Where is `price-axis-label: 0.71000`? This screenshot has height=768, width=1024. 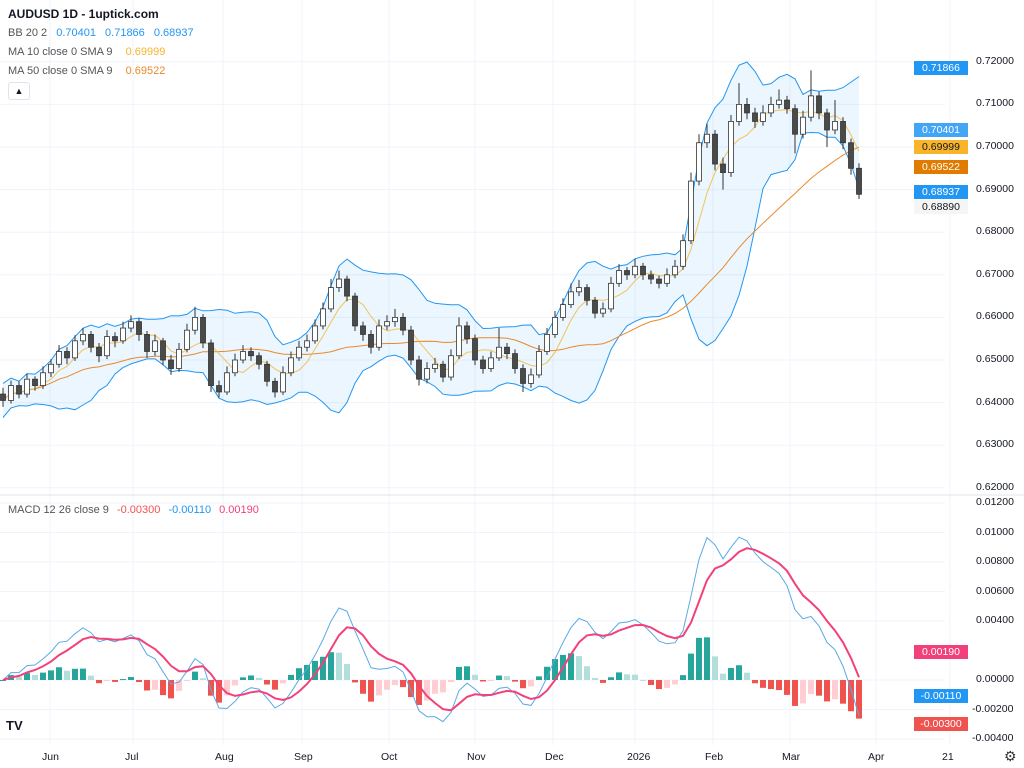 price-axis-label: 0.71000 is located at coordinates (995, 103).